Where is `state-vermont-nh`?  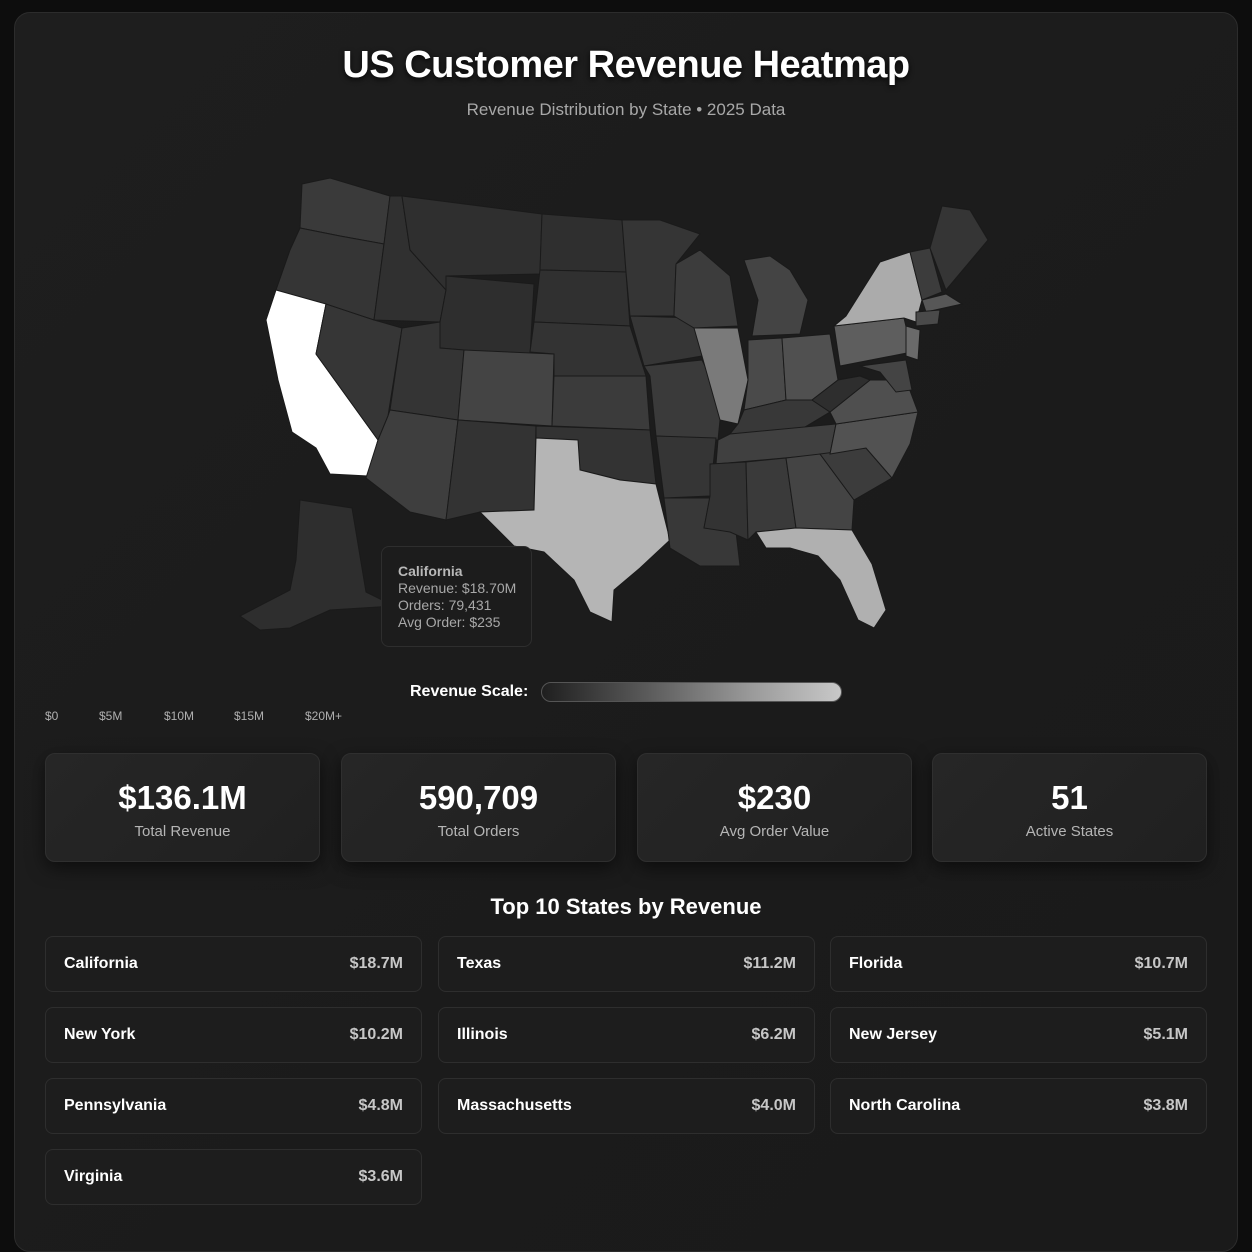 state-vermont-nh is located at coordinates (926, 274).